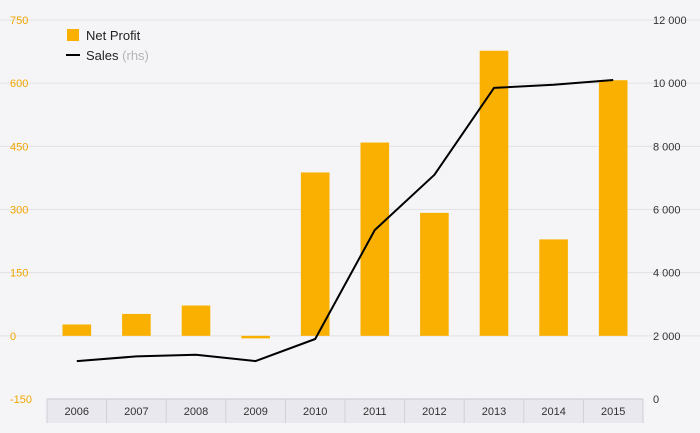 The height and width of the screenshot is (433, 700). Describe the element at coordinates (19, 274) in the screenshot. I see `left-y-tick-label: 150` at that location.